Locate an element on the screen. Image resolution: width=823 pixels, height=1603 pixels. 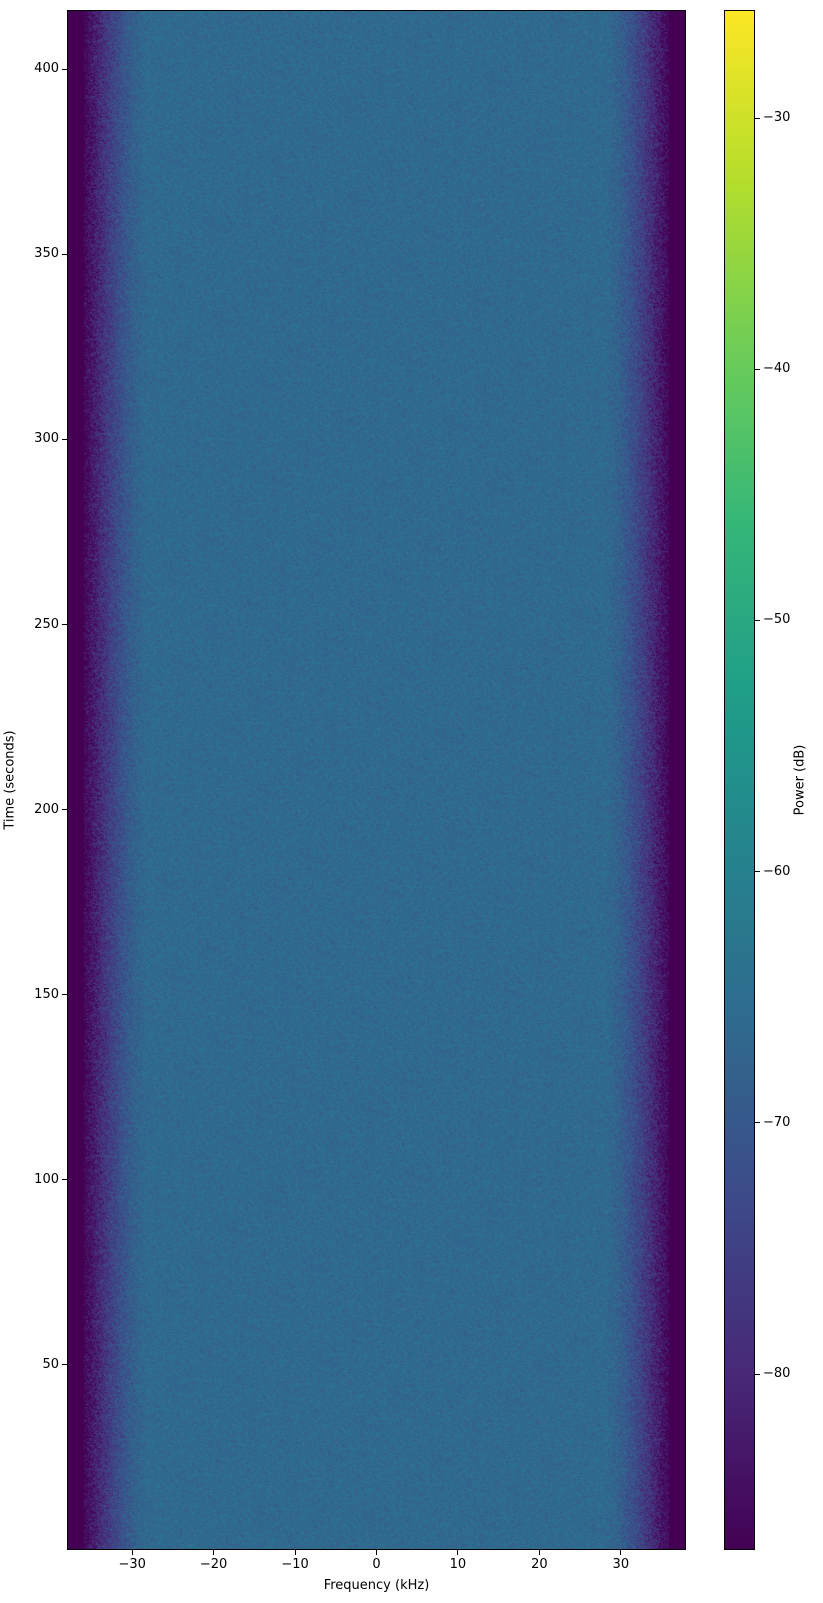
y-axis-label: Time (seconds) is located at coordinates (10, 780).